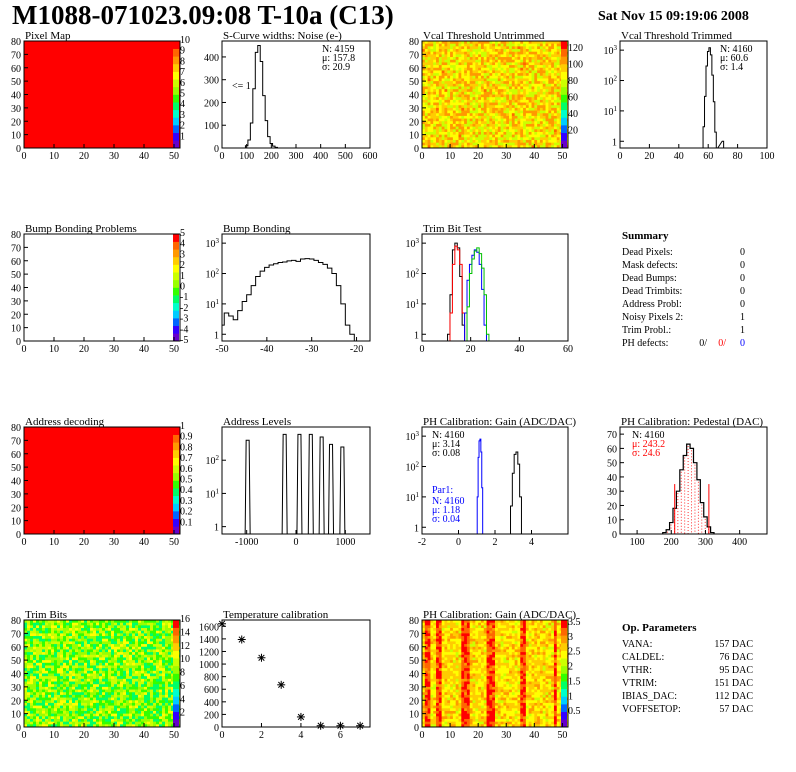 The image size is (796, 772). Describe the element at coordinates (338, 58) in the screenshot. I see `stats-line: μ: 157.8` at that location.